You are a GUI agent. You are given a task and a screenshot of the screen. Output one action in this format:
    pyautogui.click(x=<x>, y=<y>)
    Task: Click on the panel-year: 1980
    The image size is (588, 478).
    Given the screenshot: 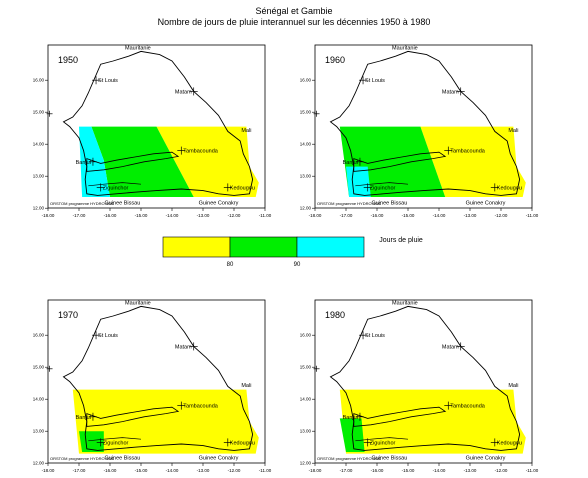 What is the action you would take?
    pyautogui.click(x=335, y=315)
    